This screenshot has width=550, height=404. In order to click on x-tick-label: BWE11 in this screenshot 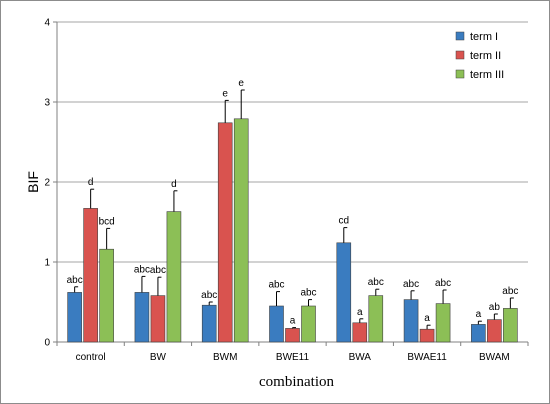, I will do `click(293, 357)`.